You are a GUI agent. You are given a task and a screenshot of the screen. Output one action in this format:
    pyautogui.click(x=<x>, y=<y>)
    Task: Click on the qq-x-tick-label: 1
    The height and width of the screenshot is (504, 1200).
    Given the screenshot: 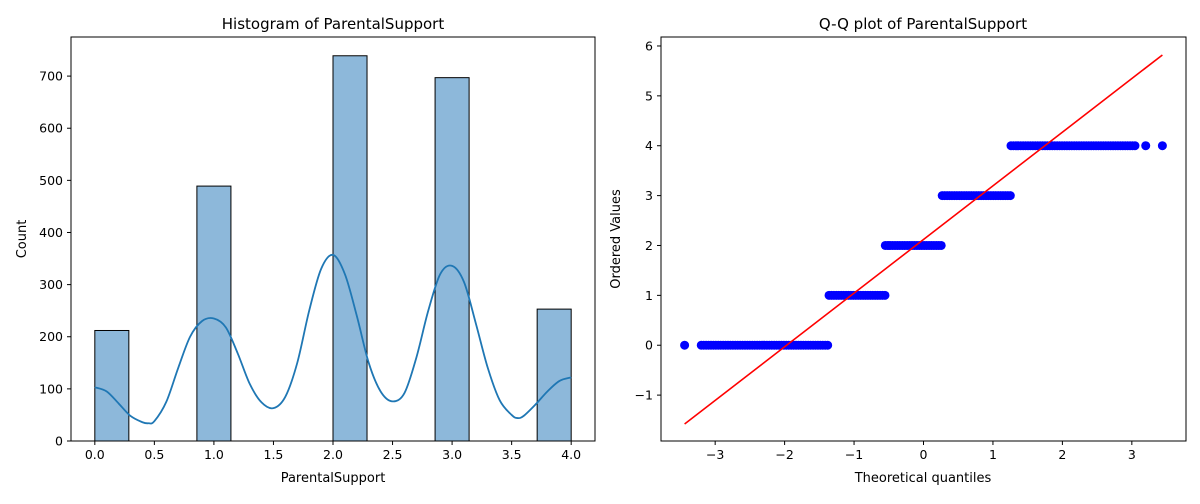 What is the action you would take?
    pyautogui.click(x=993, y=454)
    